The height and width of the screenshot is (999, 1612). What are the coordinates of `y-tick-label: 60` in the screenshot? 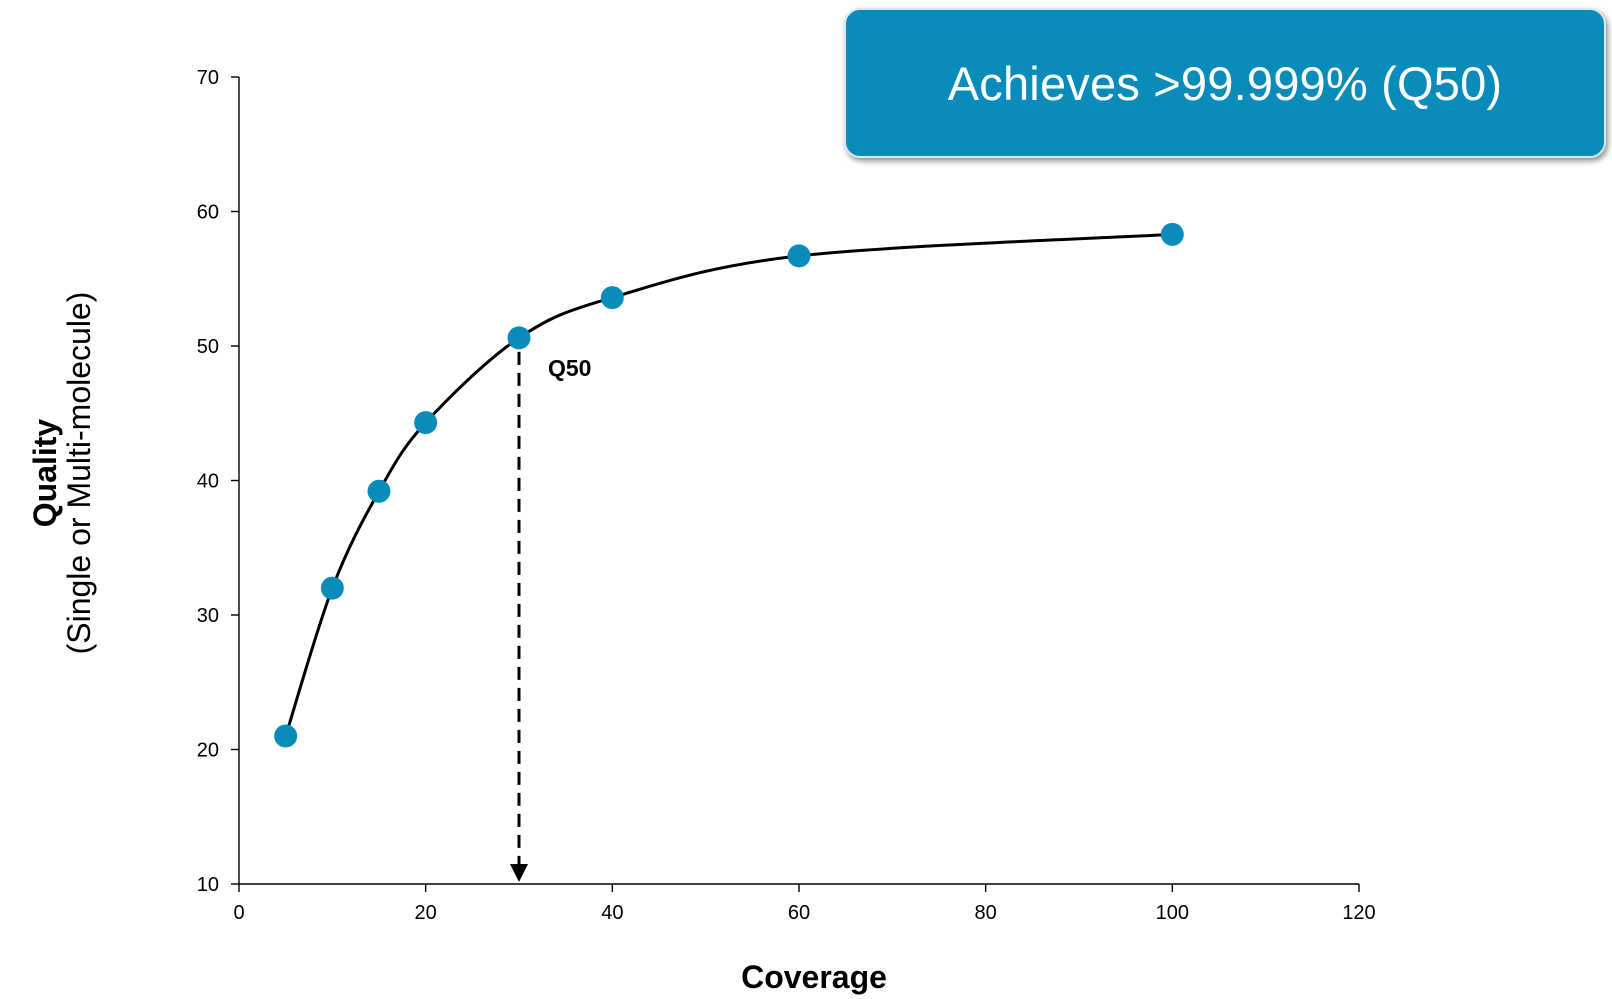 It's located at (208, 213).